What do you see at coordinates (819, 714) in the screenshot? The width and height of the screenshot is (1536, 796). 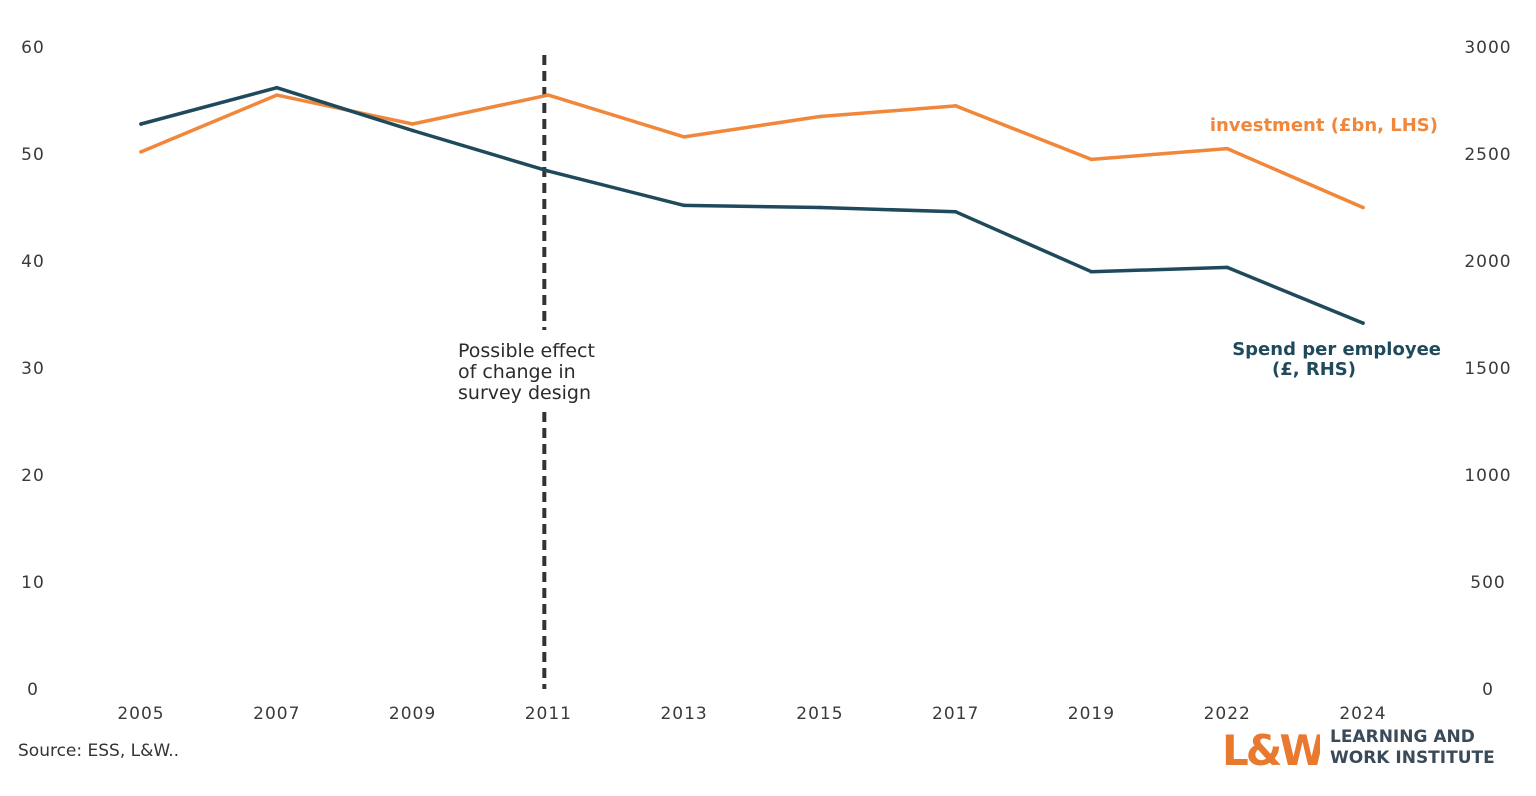 I see `x-tick-label: 2015` at bounding box center [819, 714].